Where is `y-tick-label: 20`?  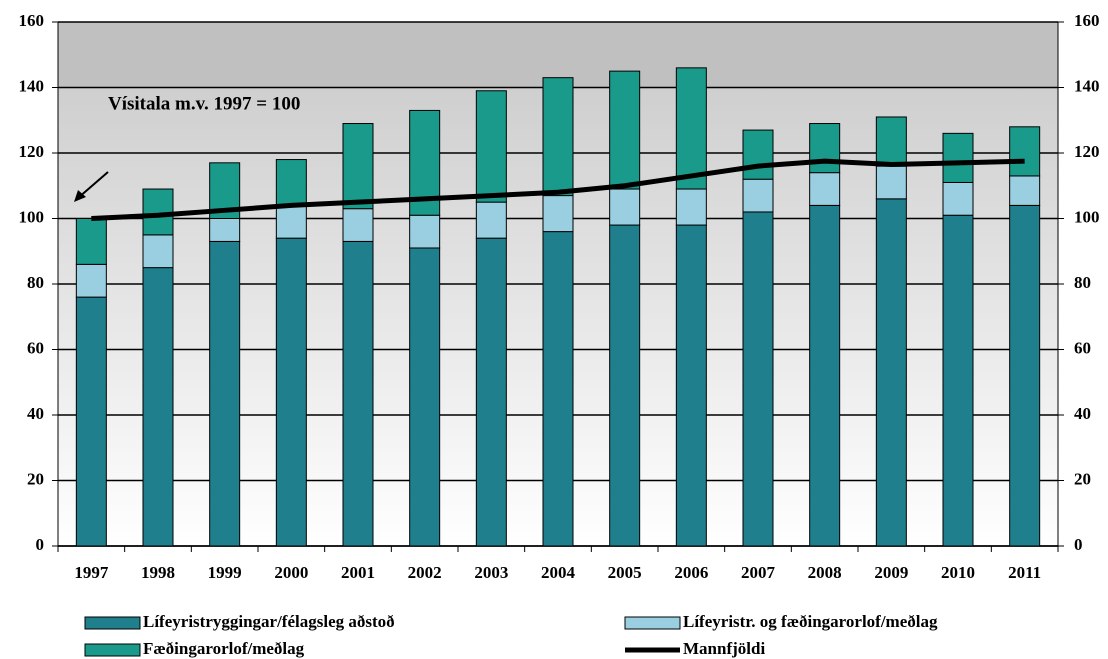
y-tick-label: 20 is located at coordinates (35, 478).